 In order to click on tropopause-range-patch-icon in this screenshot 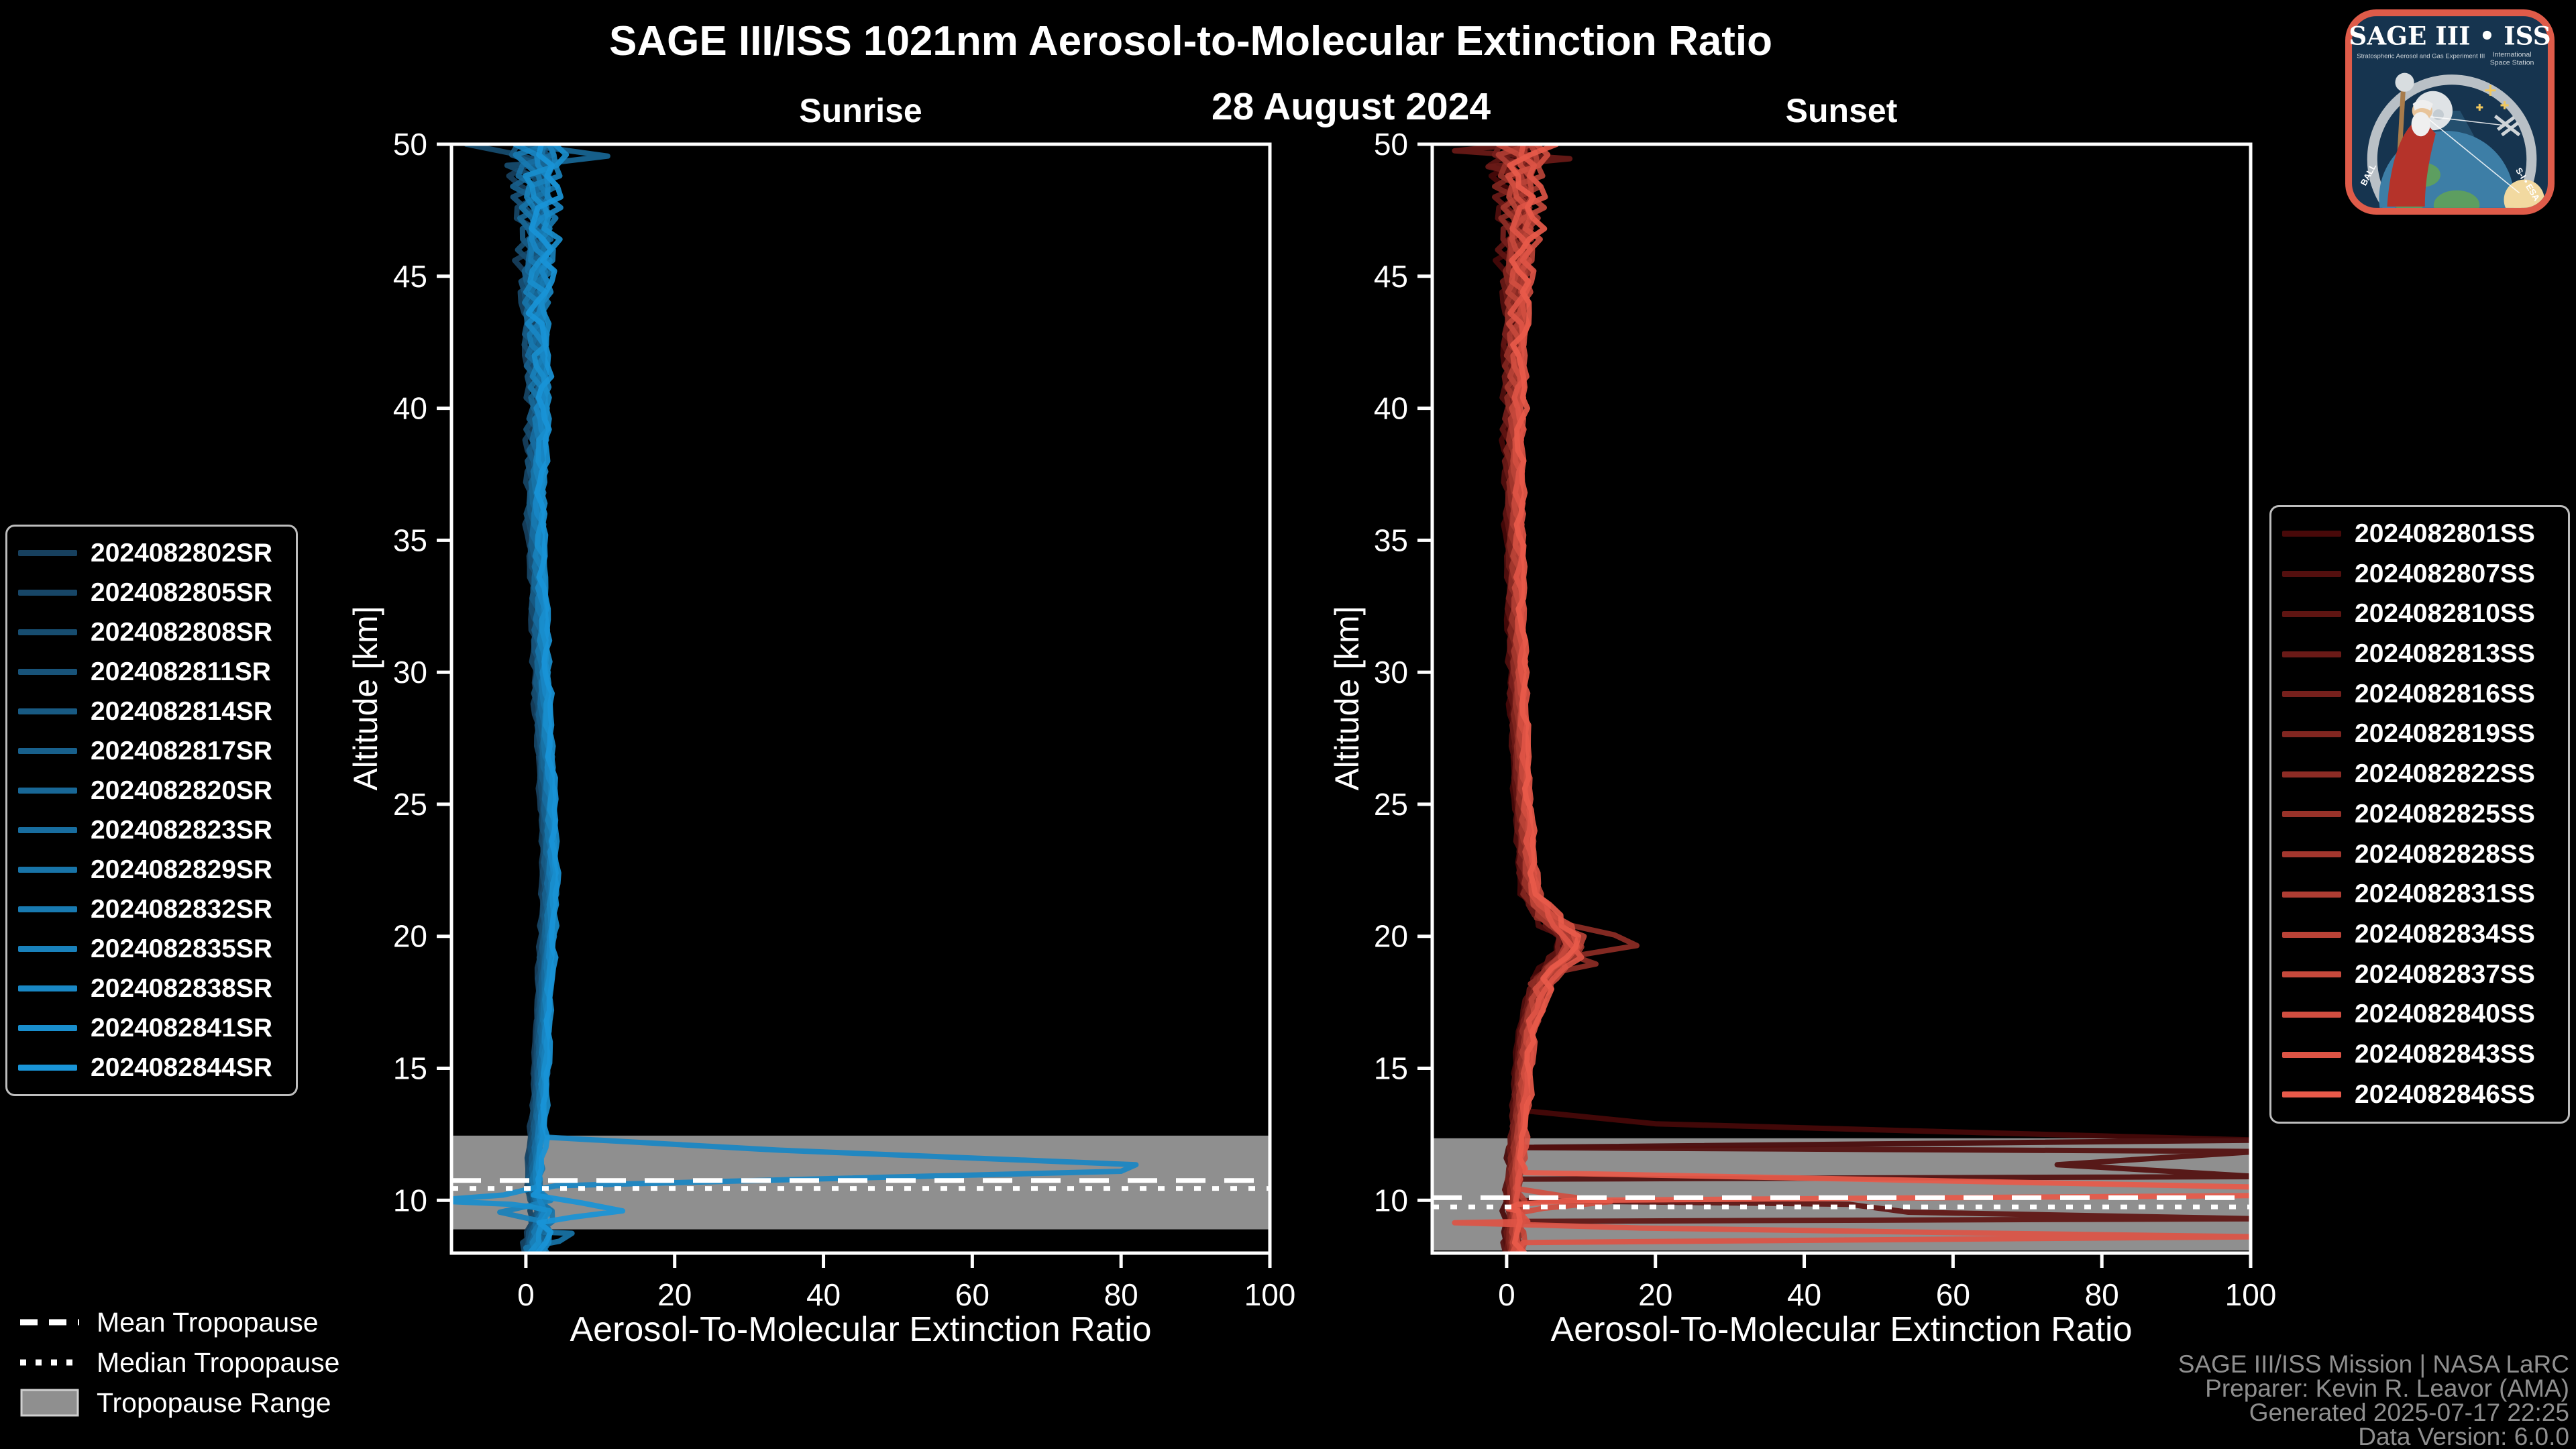, I will do `click(49, 1403)`.